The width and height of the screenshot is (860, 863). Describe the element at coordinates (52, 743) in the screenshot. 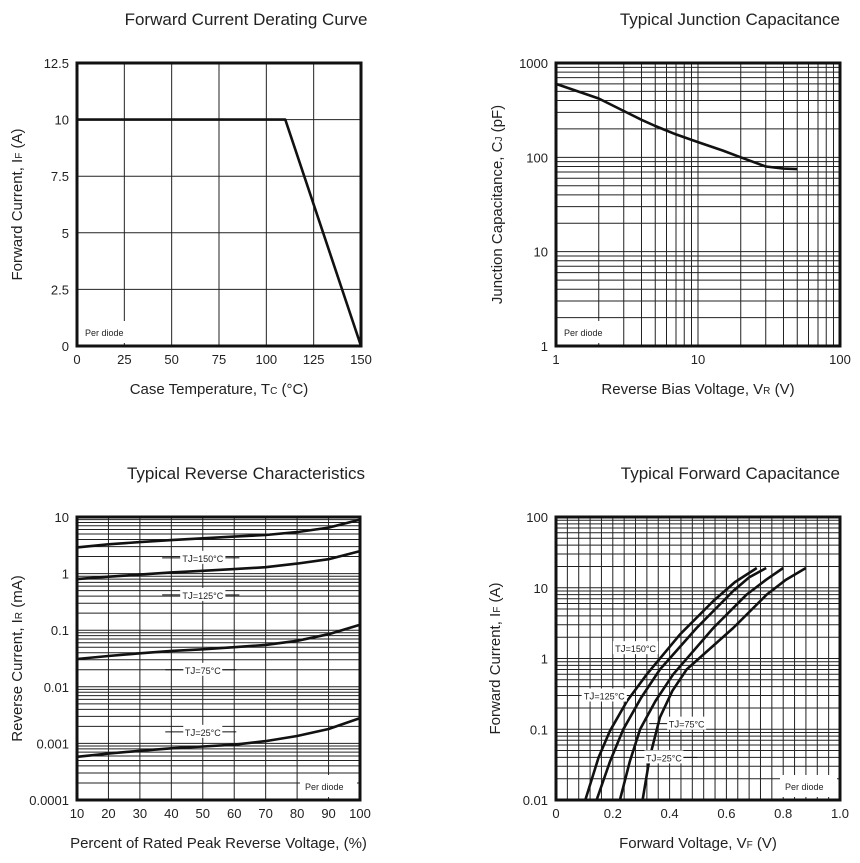

I see `y-tick-label: 0.001` at that location.